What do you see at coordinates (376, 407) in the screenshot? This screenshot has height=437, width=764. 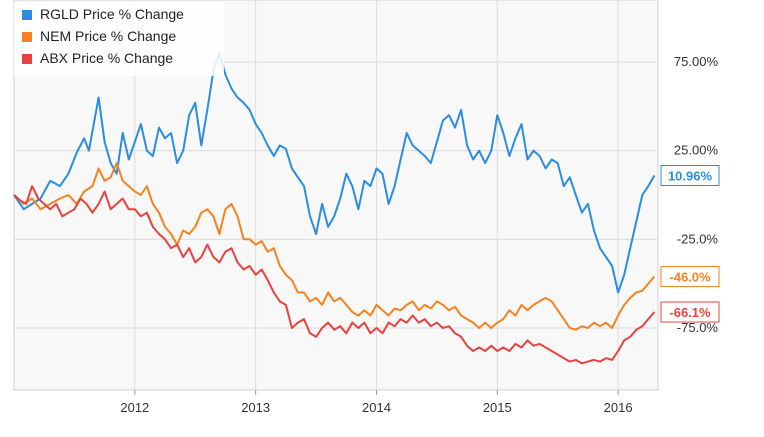 I see `x-tick-label: 2014` at bounding box center [376, 407].